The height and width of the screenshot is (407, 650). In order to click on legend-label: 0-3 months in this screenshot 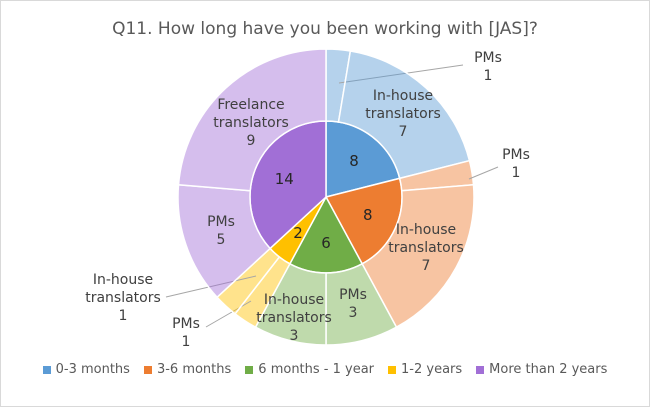, I will do `click(92, 369)`.